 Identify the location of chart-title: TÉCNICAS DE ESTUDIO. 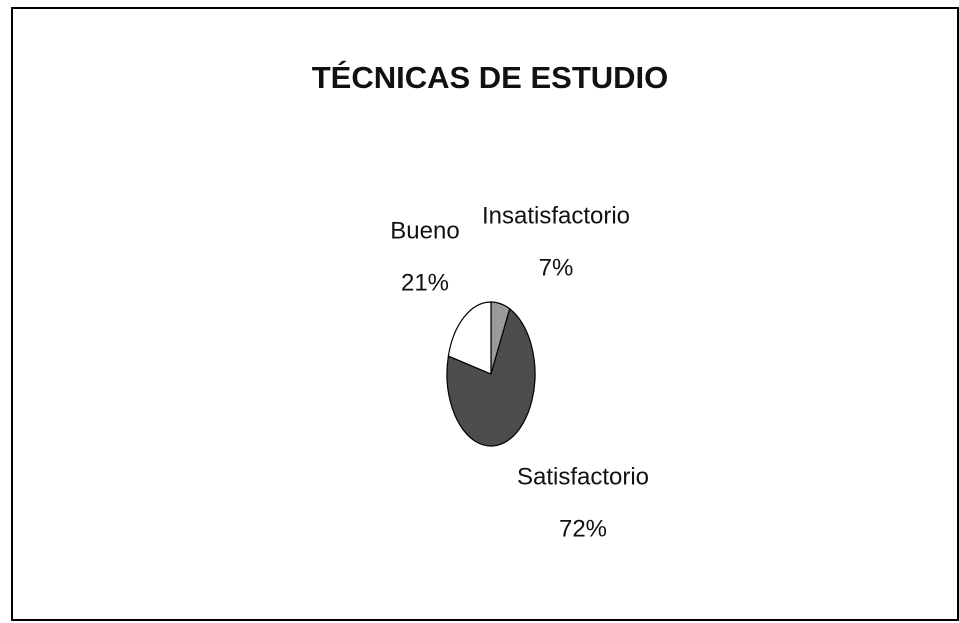
(490, 77).